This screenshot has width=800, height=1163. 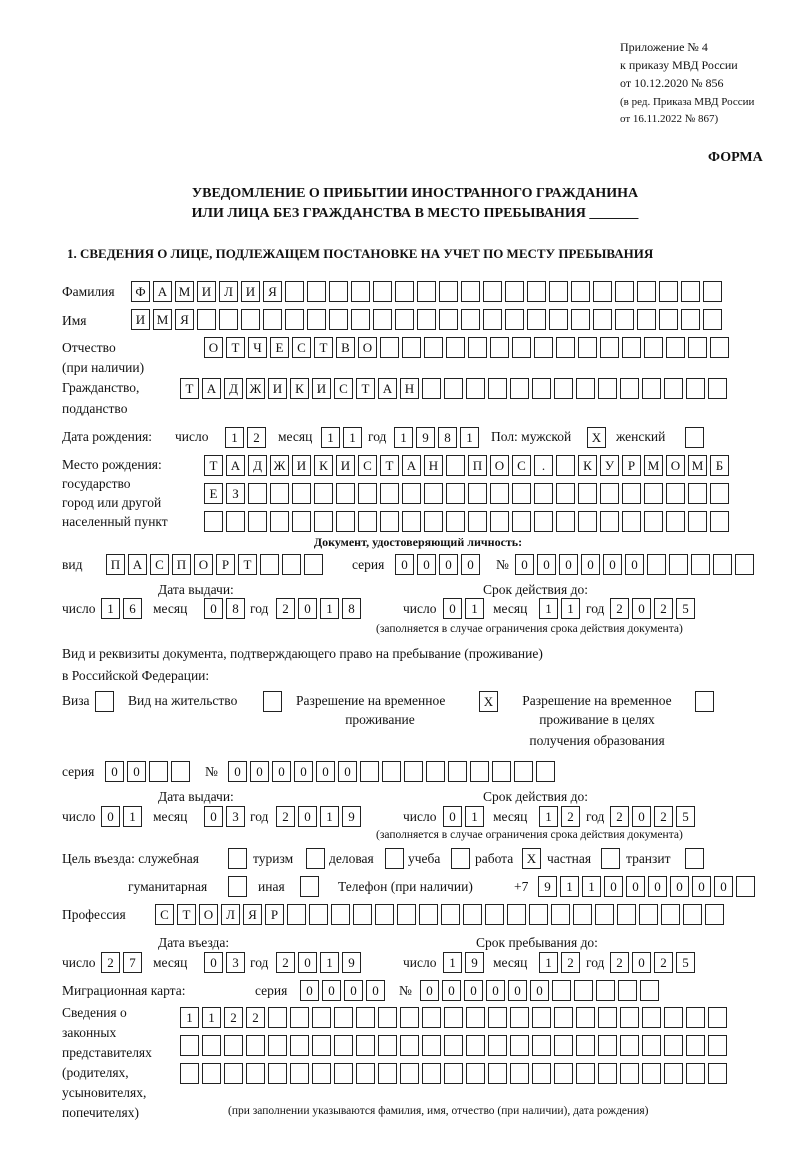 What do you see at coordinates (521, 465) in the screenshot?
I see `form-cell: С` at bounding box center [521, 465].